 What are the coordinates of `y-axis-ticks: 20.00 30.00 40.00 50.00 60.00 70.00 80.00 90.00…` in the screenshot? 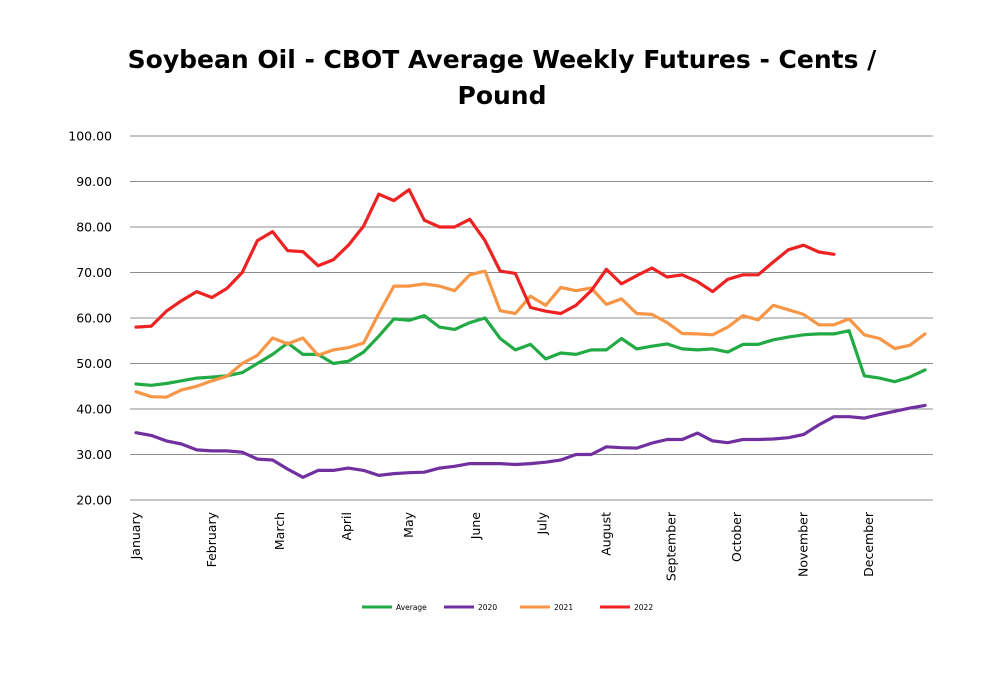 It's located at (90, 318).